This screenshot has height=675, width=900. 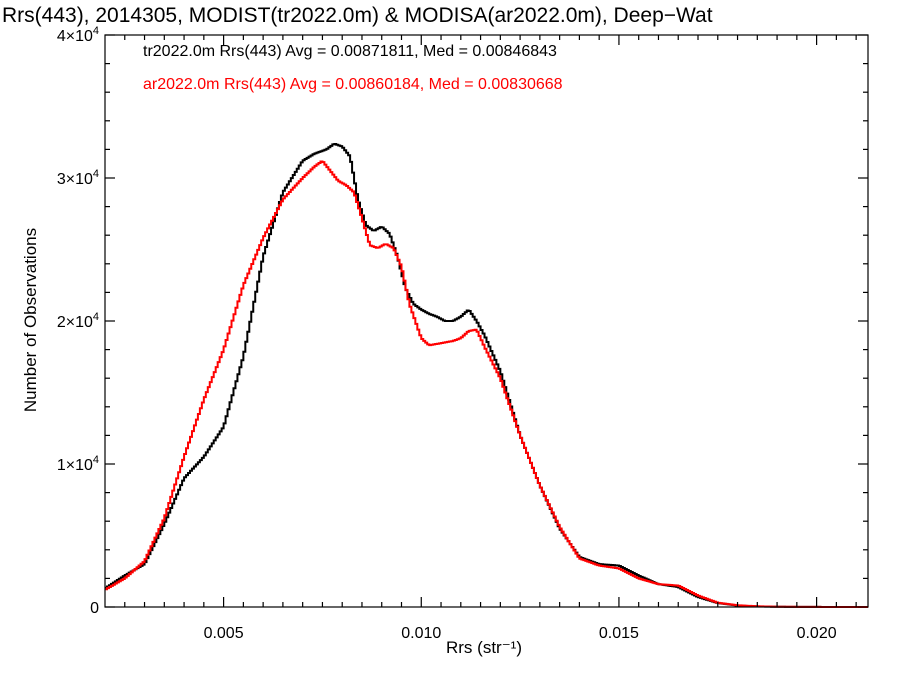 What do you see at coordinates (817, 633) in the screenshot?
I see `x-tick-label: 0.020` at bounding box center [817, 633].